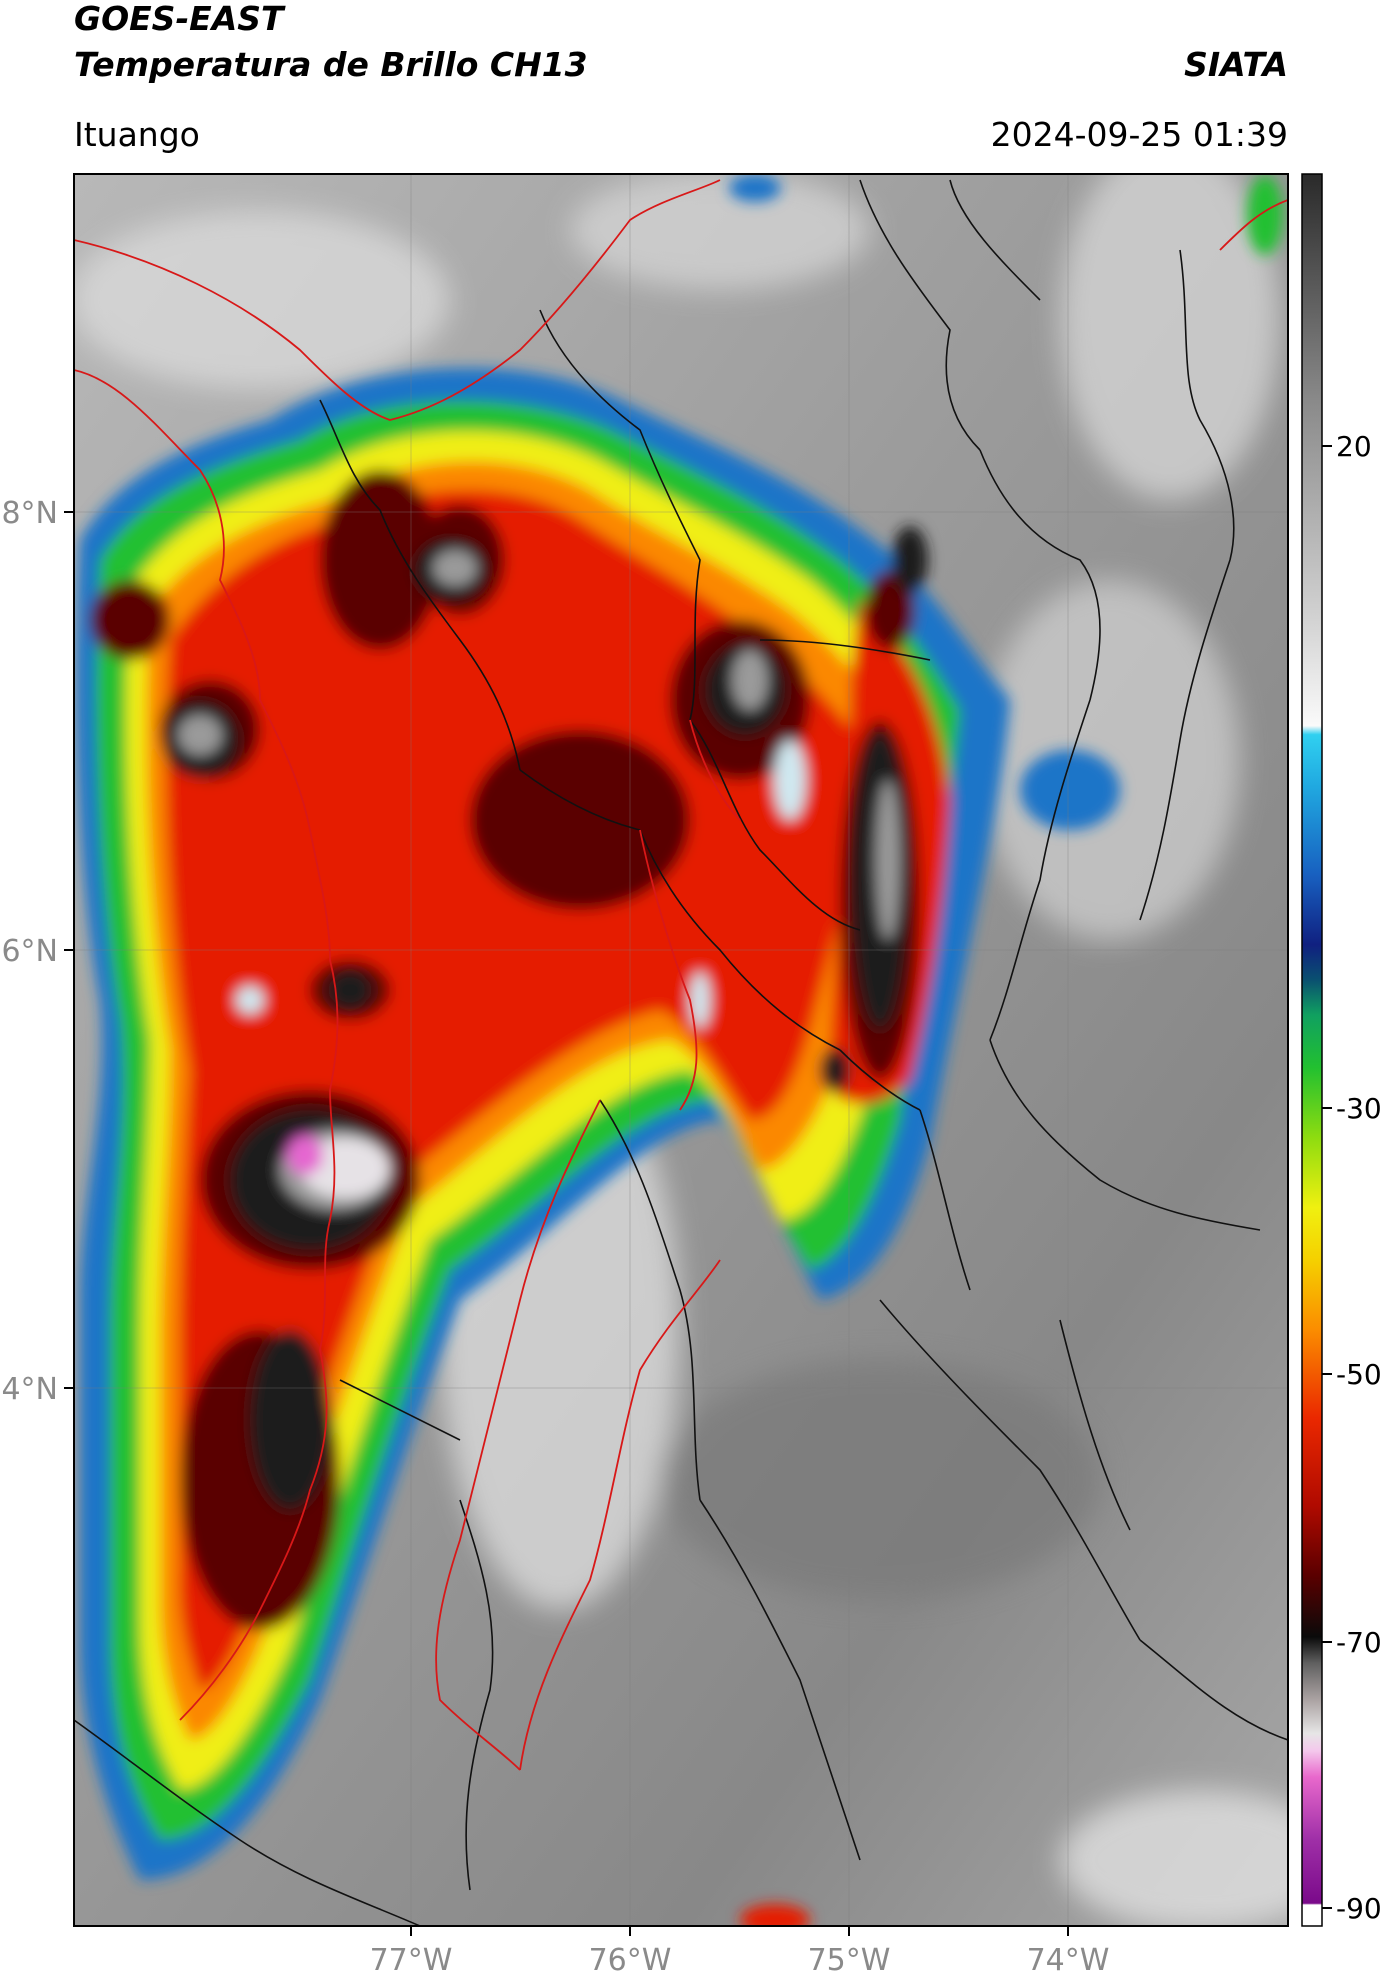  Describe the element at coordinates (1139, 134) in the screenshot. I see `timestamp-label: 2024-09-25 01:39` at that location.